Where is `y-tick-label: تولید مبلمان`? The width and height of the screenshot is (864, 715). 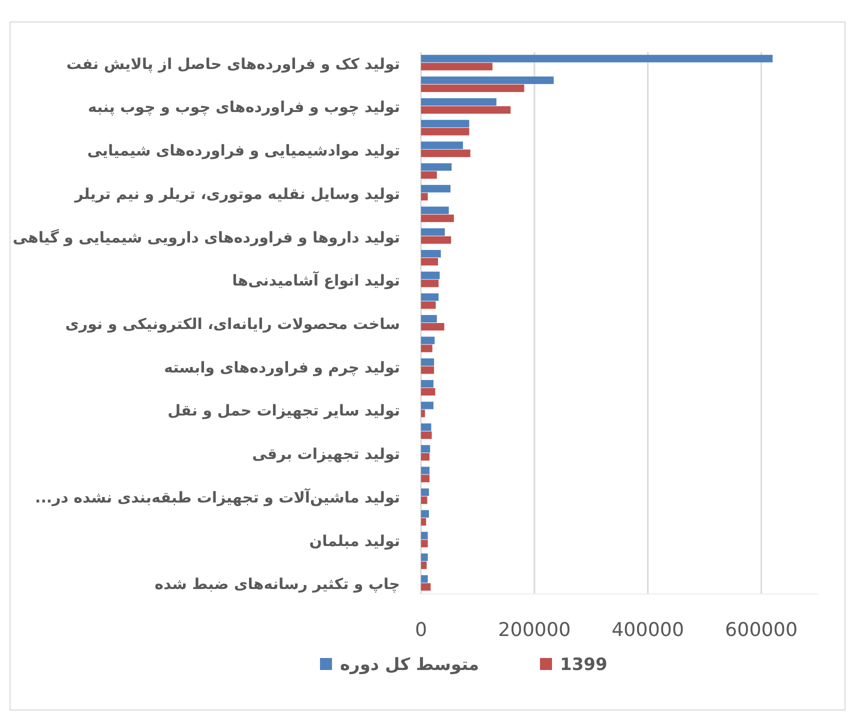 y-tick-label: تولید مبلمان is located at coordinates (354, 541).